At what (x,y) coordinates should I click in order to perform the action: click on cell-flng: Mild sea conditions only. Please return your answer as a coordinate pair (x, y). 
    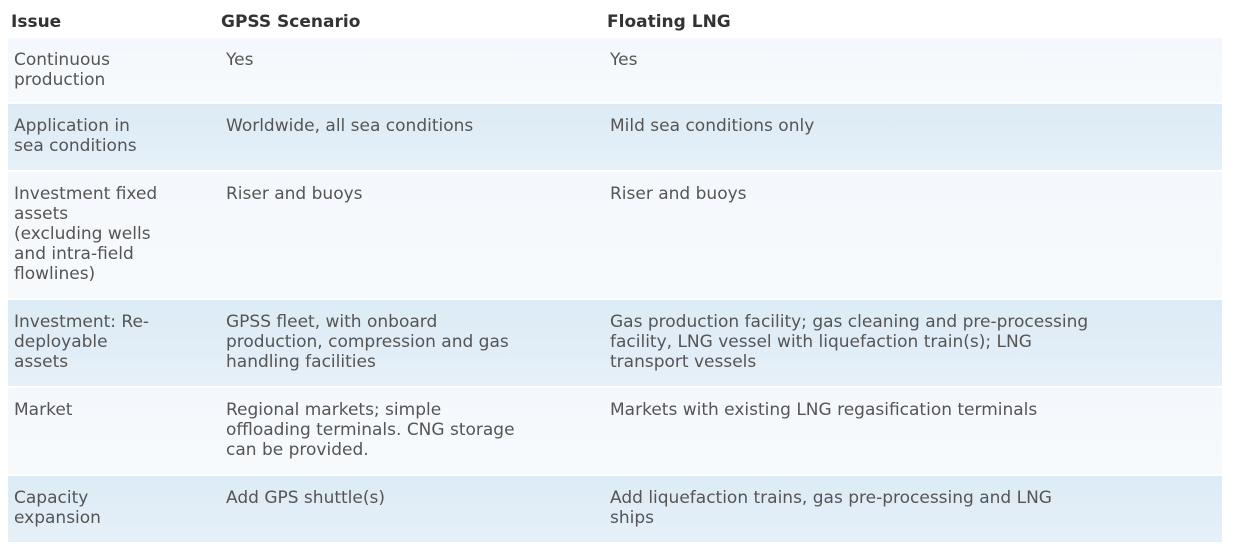
    Looking at the image, I should click on (712, 126).